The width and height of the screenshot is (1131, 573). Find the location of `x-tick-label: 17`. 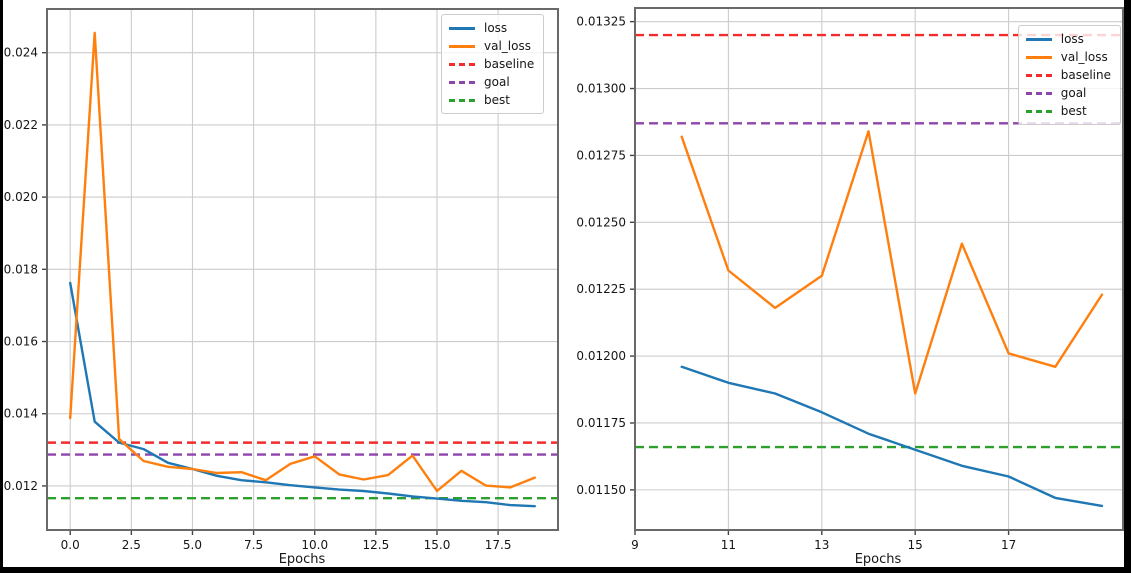

x-tick-label: 17 is located at coordinates (1008, 545).